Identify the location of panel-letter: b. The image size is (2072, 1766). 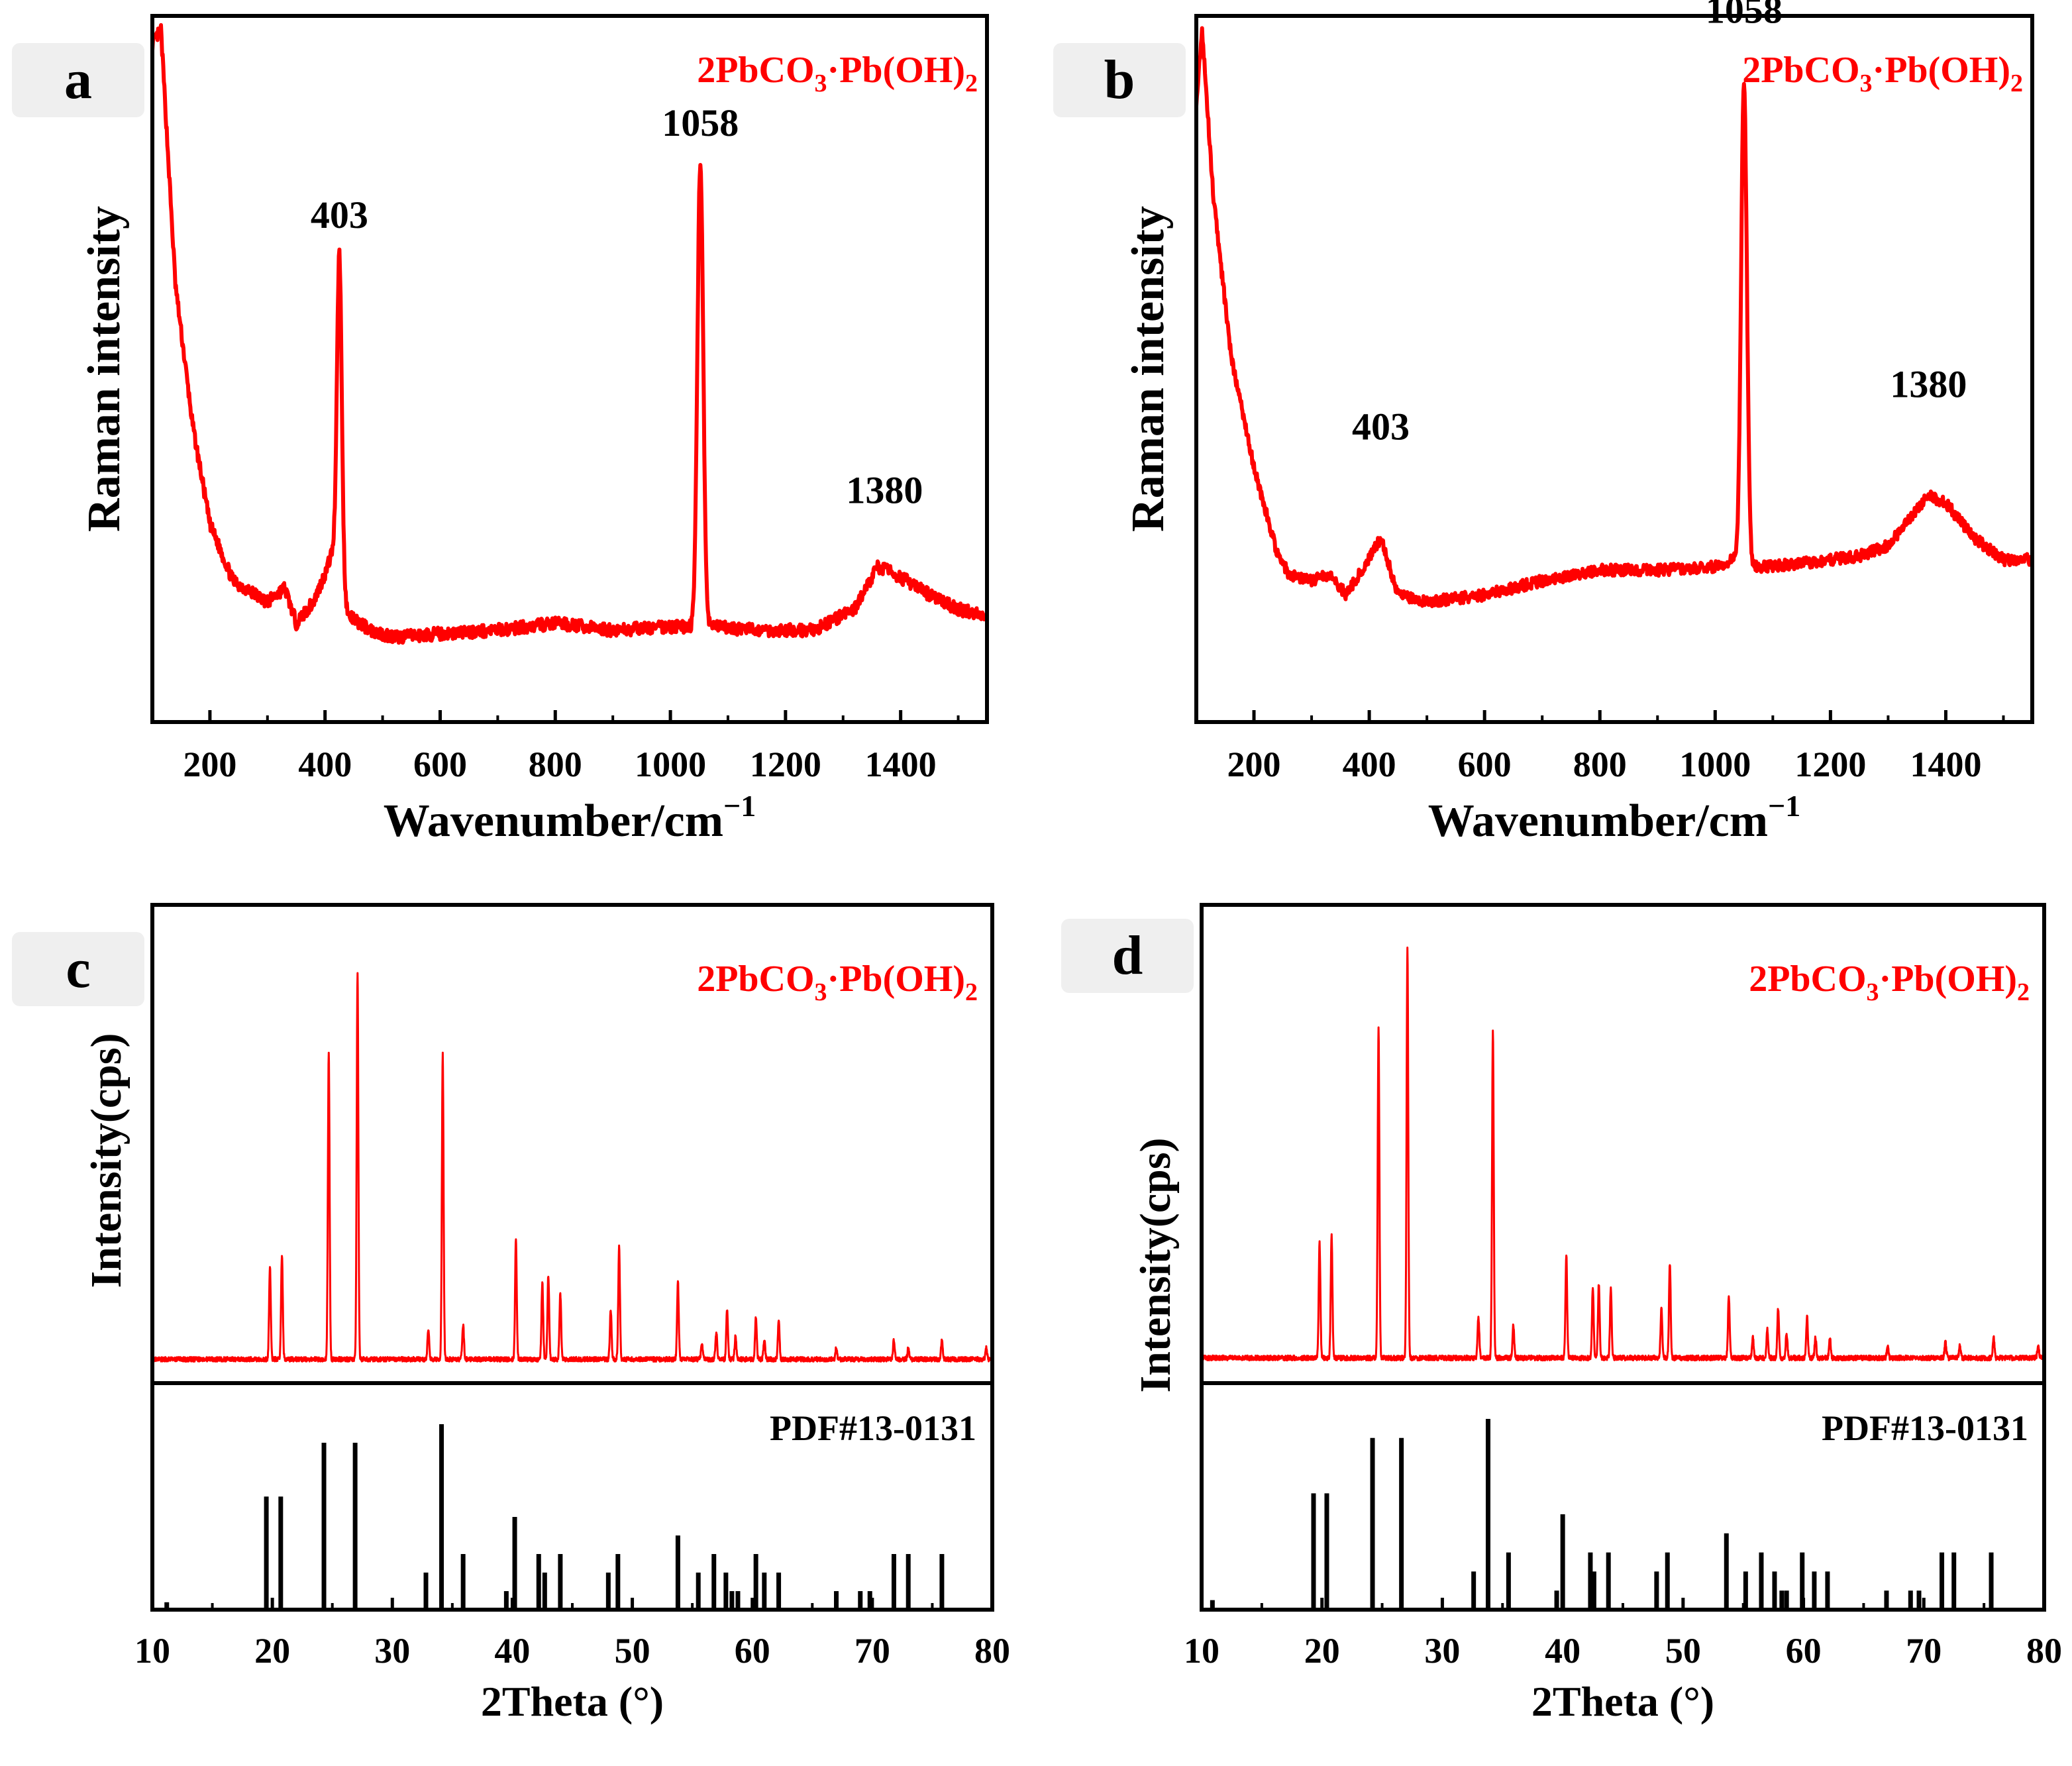
(1119, 80).